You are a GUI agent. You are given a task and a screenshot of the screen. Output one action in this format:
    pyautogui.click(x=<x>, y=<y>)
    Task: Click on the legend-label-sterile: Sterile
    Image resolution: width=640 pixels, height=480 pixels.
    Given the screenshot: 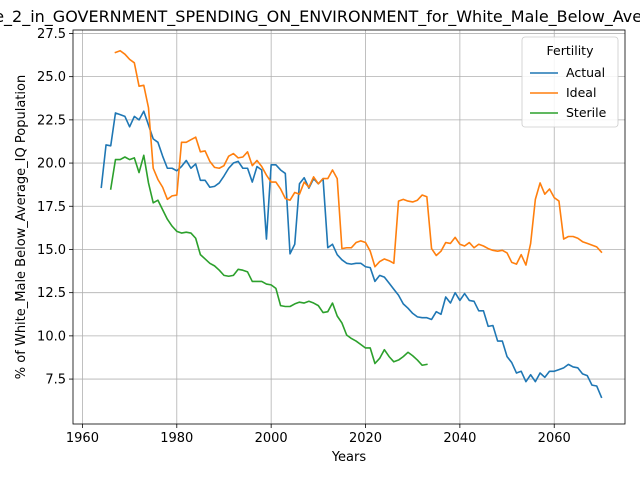 What is the action you would take?
    pyautogui.click(x=586, y=112)
    